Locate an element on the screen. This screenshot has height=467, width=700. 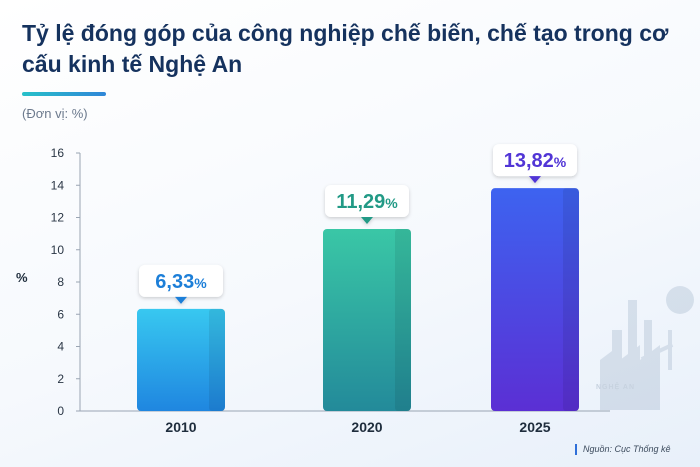
x-tick-label: 2025 is located at coordinates (534, 427).